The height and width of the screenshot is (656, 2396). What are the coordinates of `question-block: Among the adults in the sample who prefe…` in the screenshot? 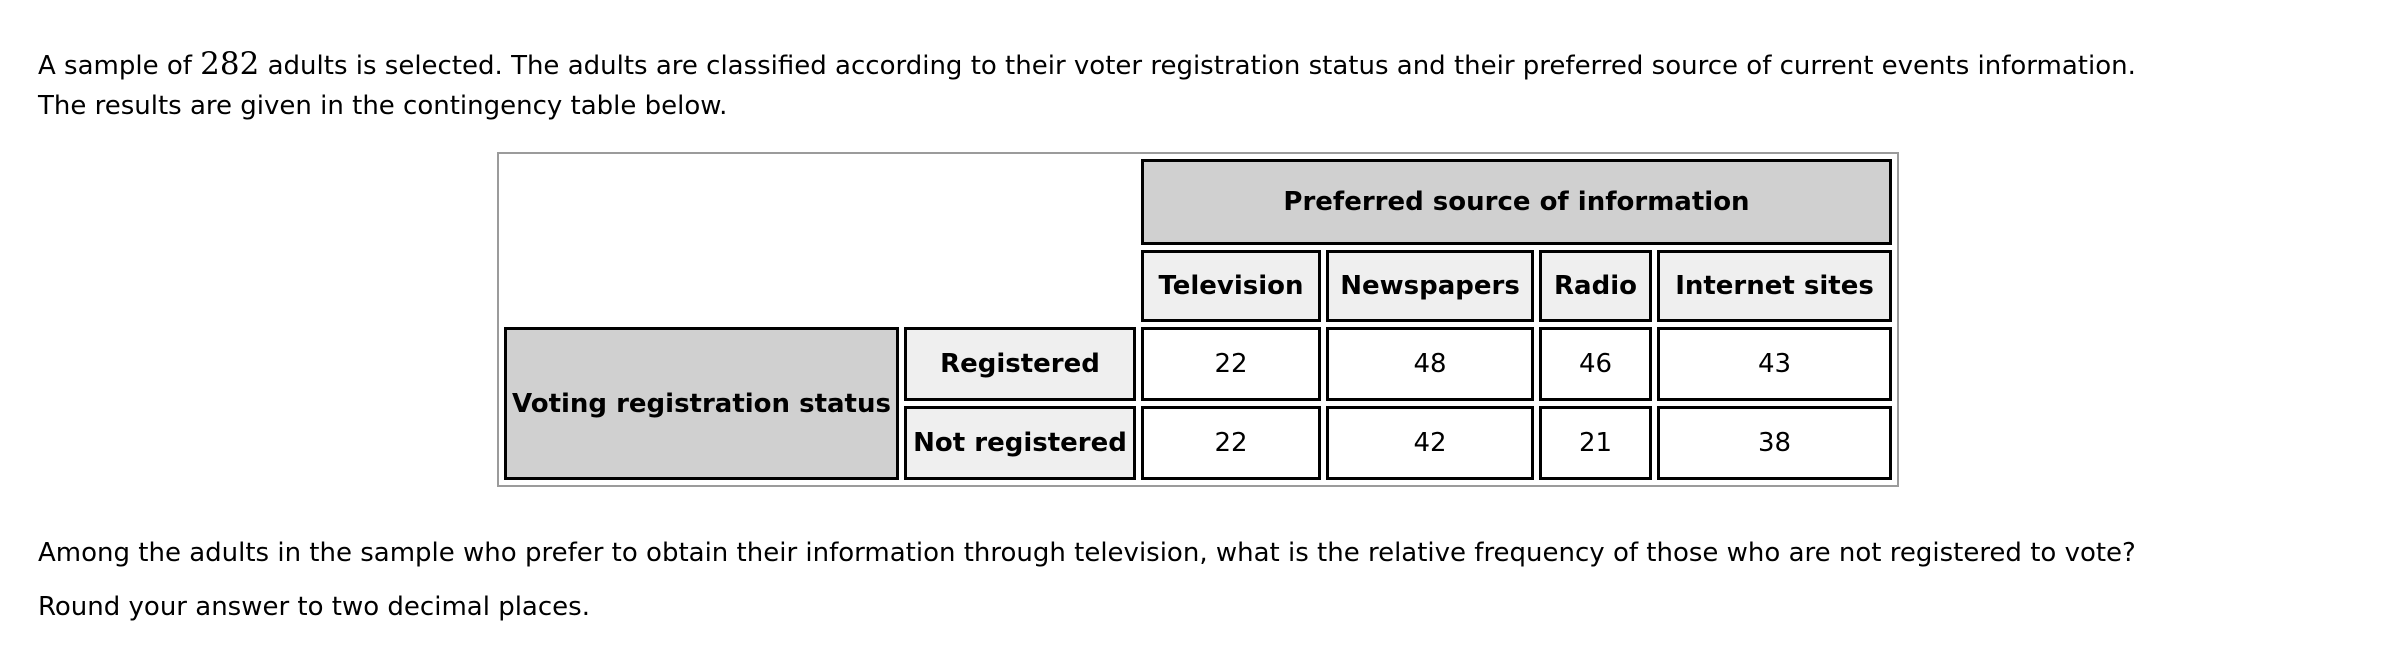 It's located at (1198, 580).